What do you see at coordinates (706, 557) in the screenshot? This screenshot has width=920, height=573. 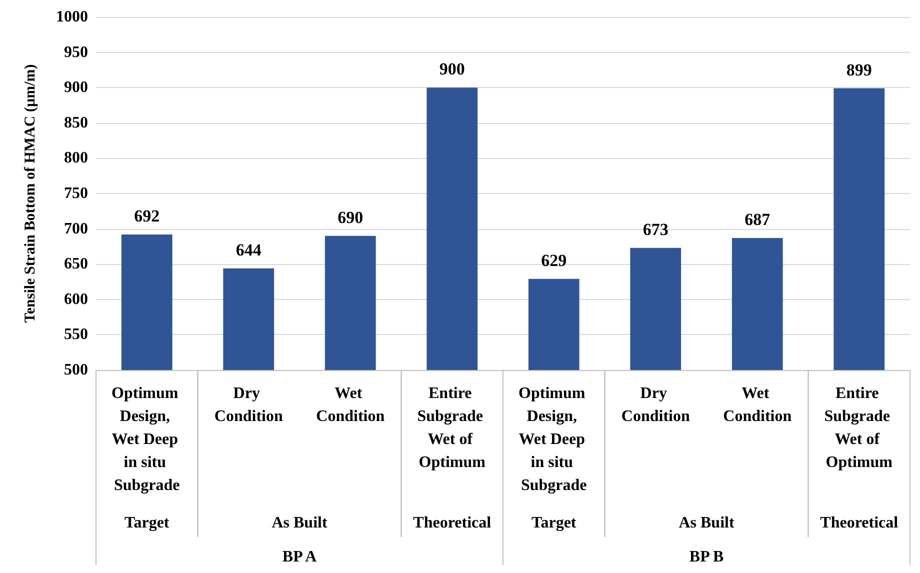 I see `text: BP B` at bounding box center [706, 557].